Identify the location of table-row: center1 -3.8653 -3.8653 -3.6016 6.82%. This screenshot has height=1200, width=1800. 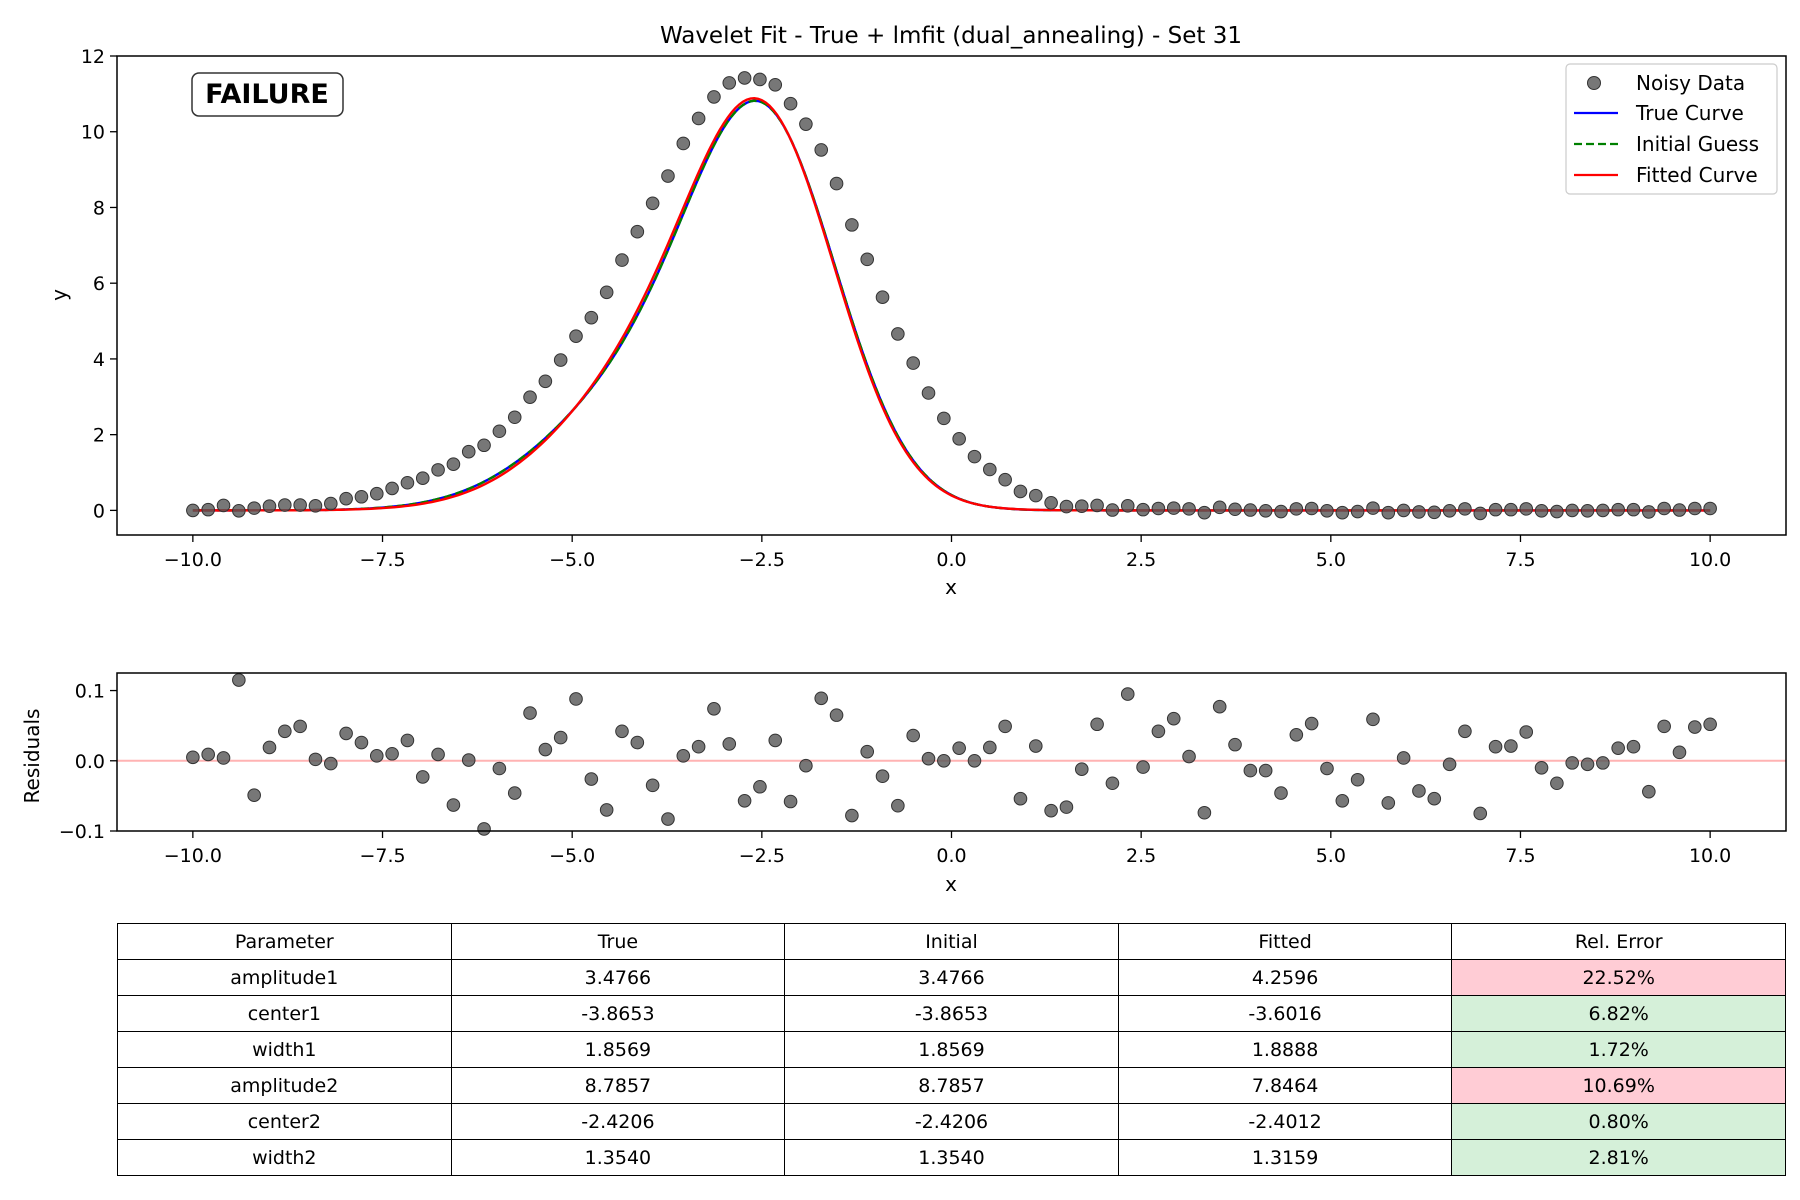
(951, 1013).